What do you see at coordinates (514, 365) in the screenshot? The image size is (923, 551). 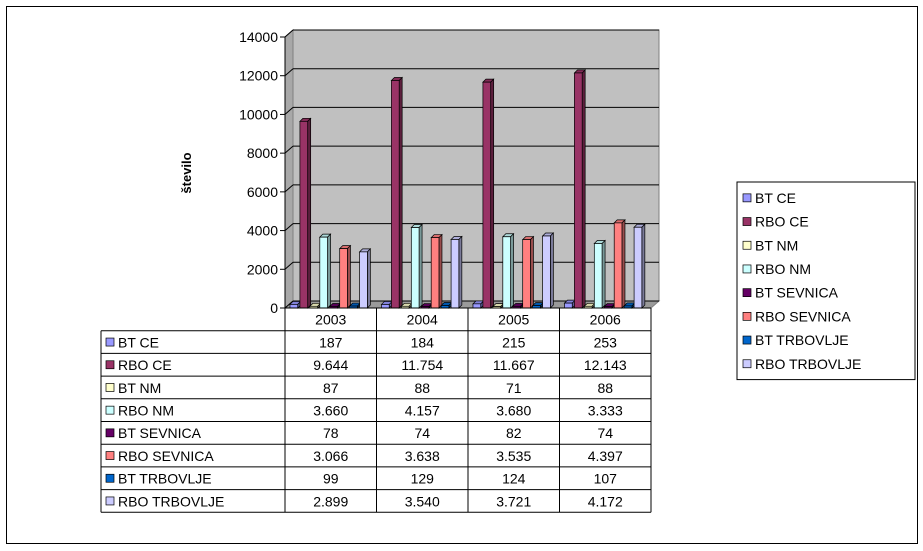 I see `data-label: 11.667` at bounding box center [514, 365].